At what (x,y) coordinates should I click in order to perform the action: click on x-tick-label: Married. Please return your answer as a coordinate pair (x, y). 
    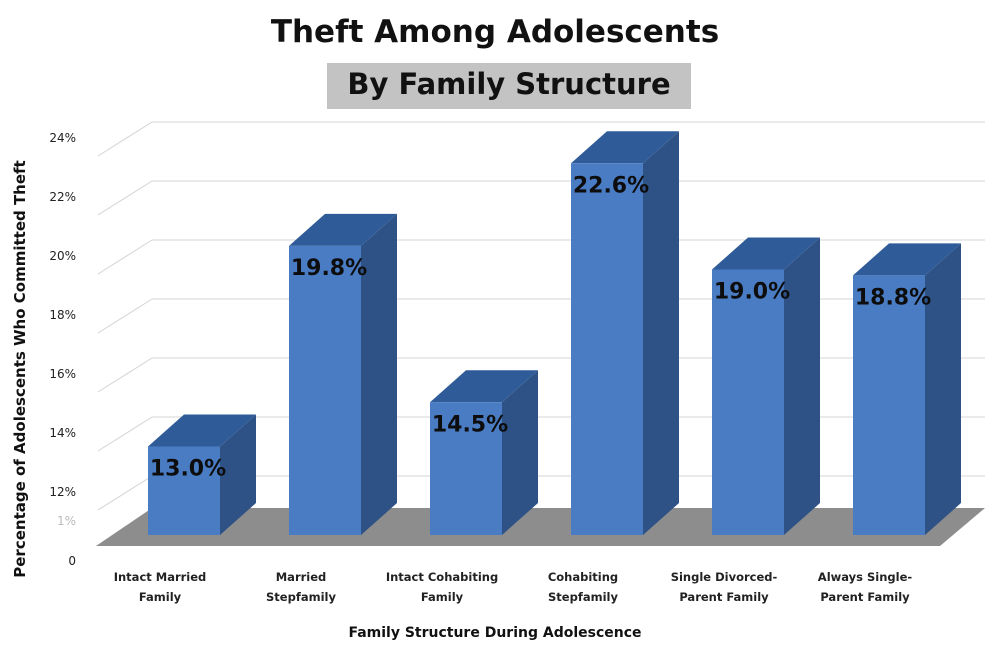
    Looking at the image, I should click on (301, 577).